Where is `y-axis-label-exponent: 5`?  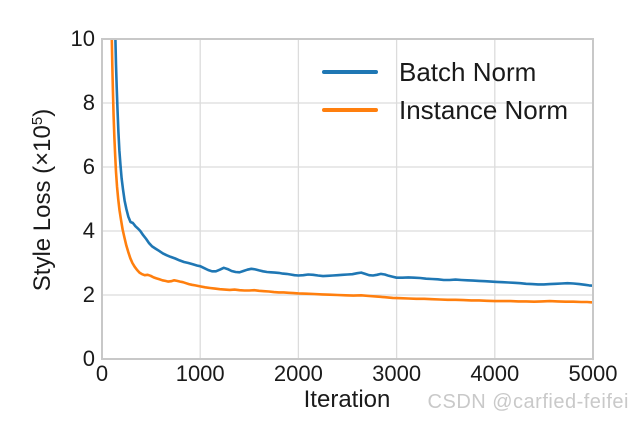 y-axis-label-exponent: 5 is located at coordinates (37, 121).